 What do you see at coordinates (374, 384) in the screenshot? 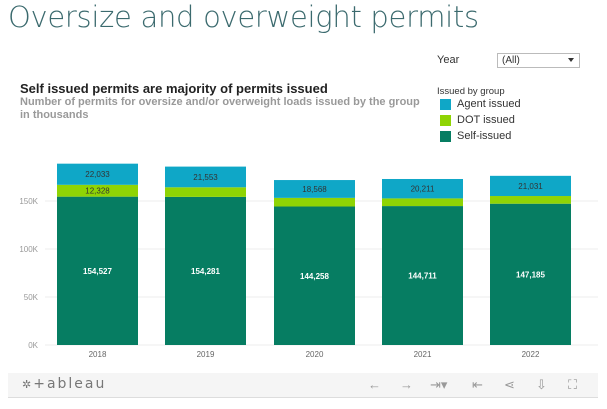
I see `undo-icon: ←` at bounding box center [374, 384].